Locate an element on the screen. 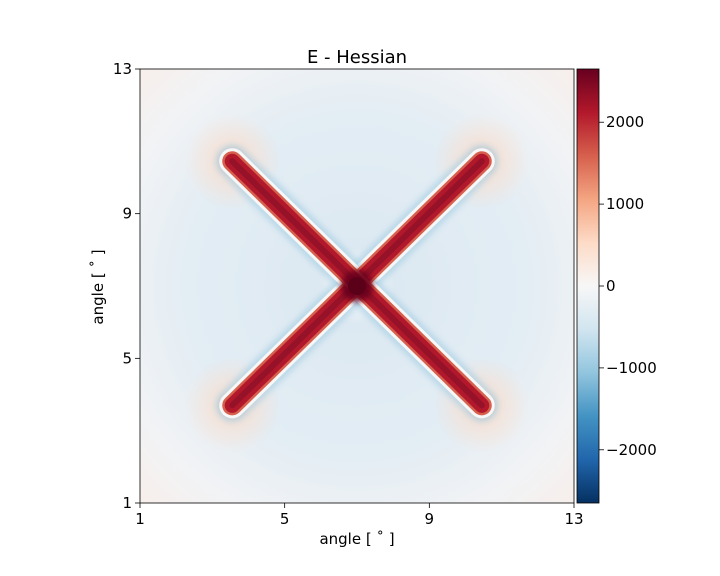  x-axis-label: angle [ ˚ ] is located at coordinates (356, 539).